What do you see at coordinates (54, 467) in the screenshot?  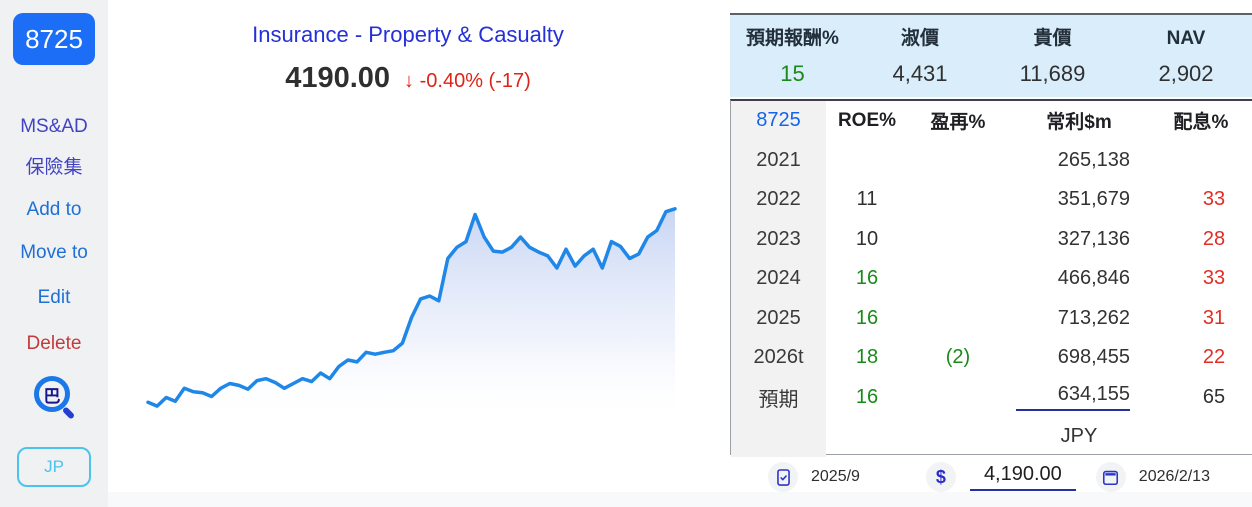 I see `market-jp-button: JP` at bounding box center [54, 467].